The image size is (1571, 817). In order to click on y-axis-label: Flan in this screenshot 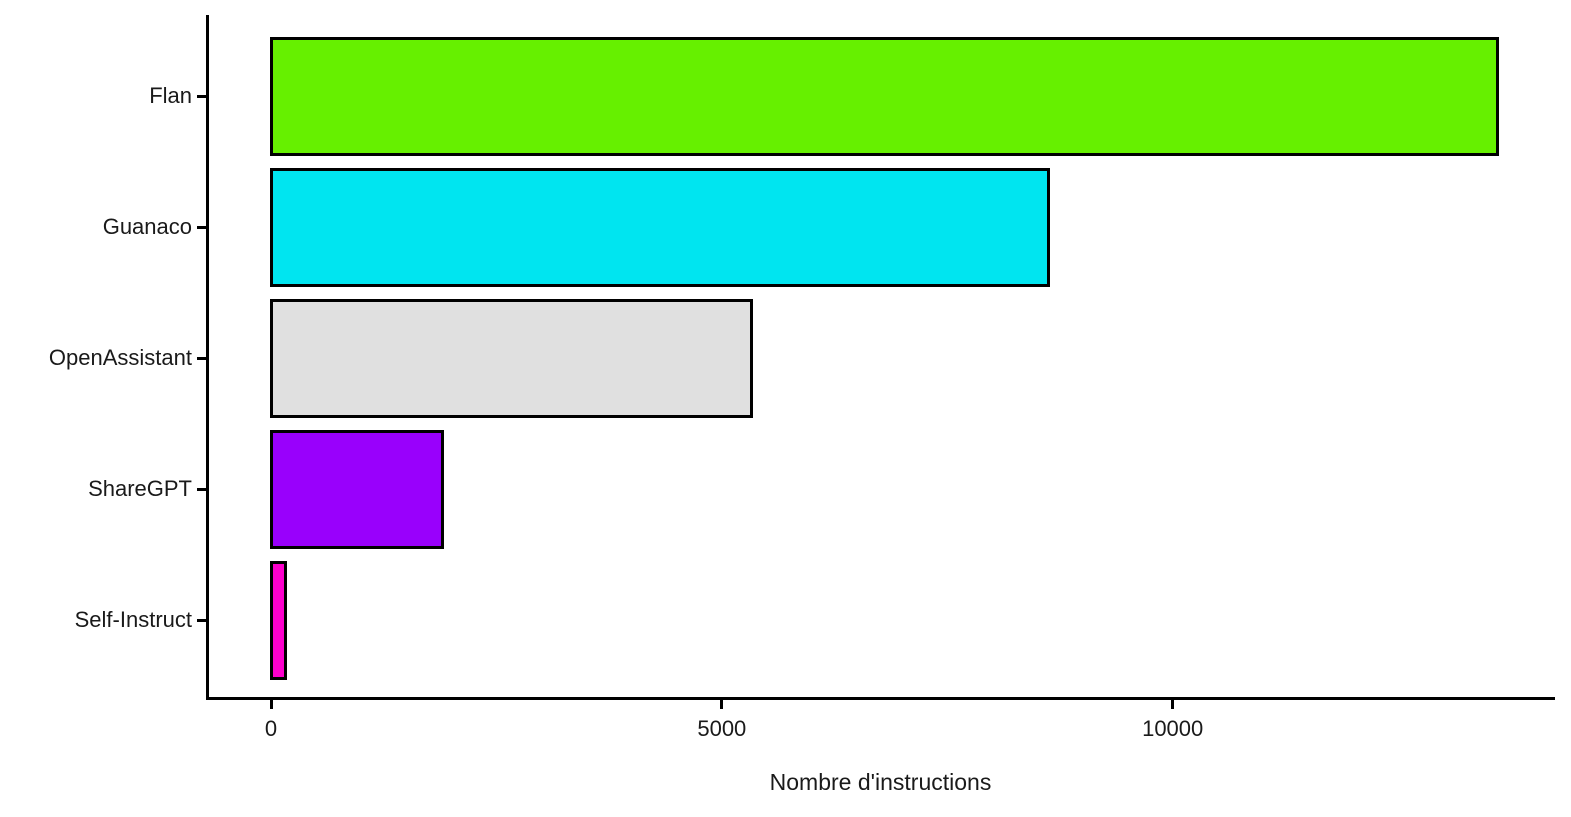, I will do `click(170, 95)`.